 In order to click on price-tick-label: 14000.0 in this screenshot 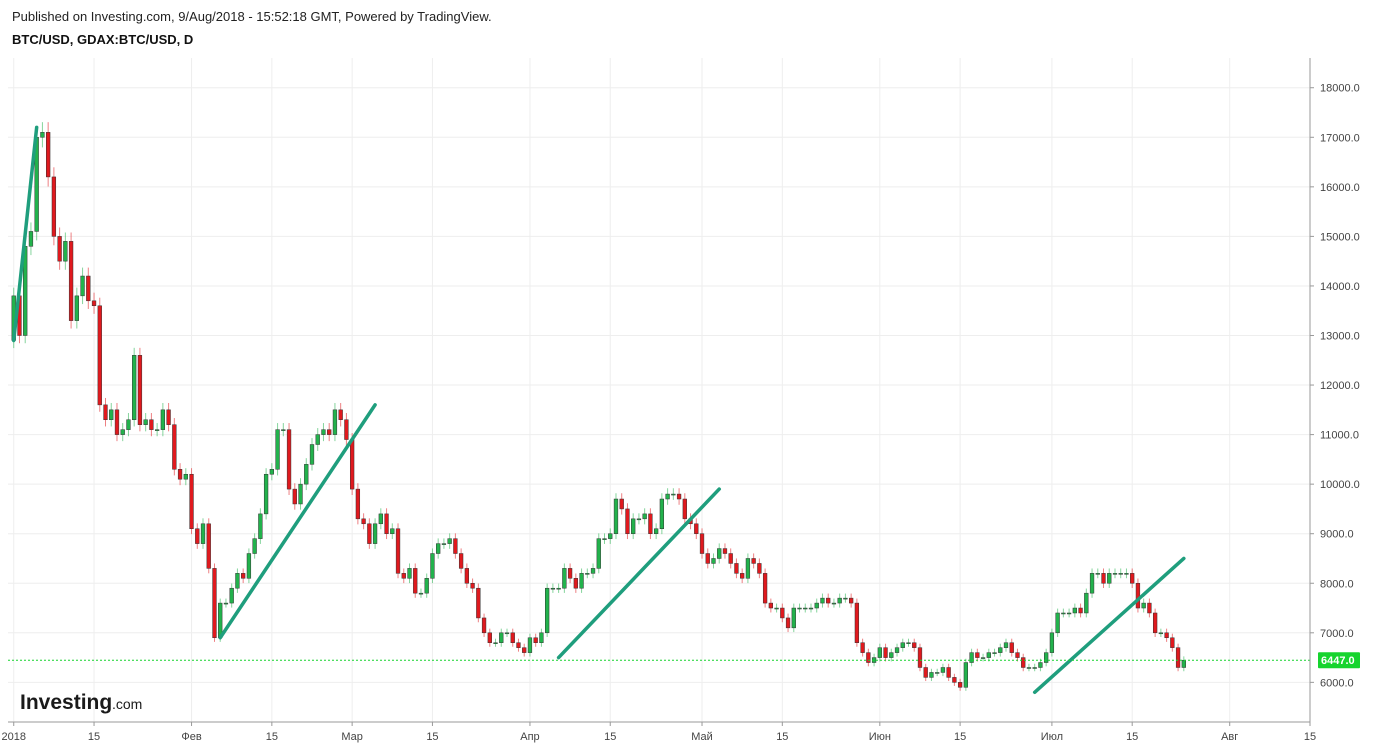, I will do `click(1340, 287)`.